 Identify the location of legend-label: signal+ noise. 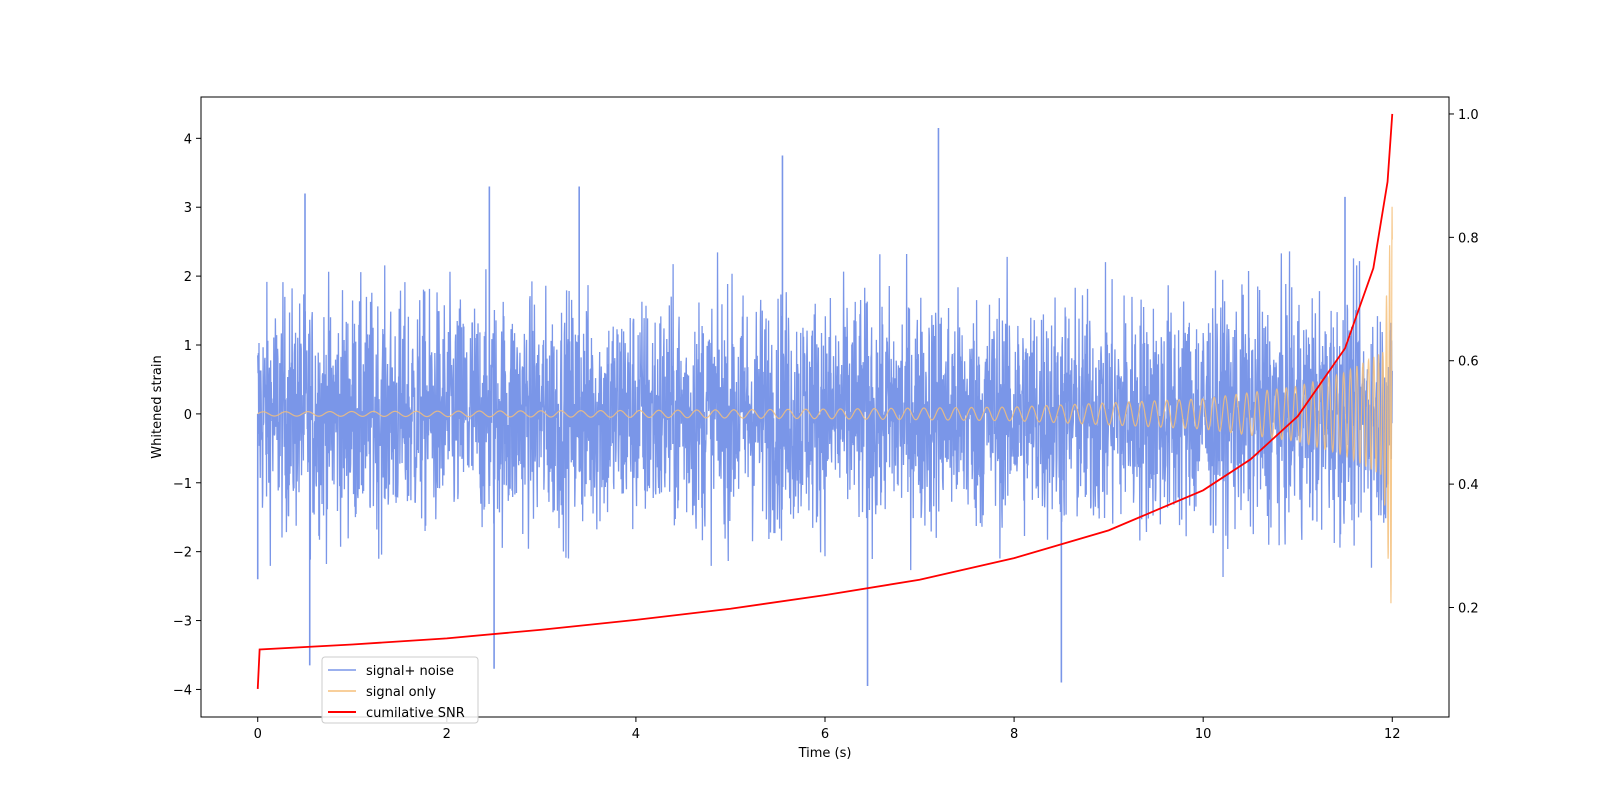
(410, 671).